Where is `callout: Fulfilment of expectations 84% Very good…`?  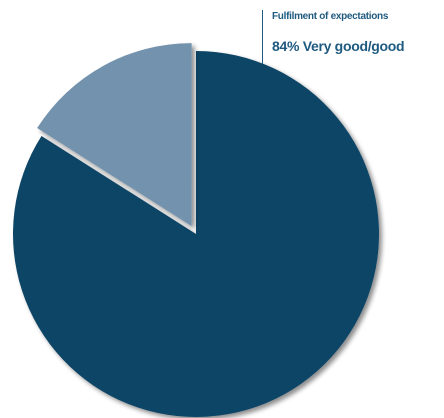 callout: Fulfilment of expectations 84% Very good… is located at coordinates (333, 37).